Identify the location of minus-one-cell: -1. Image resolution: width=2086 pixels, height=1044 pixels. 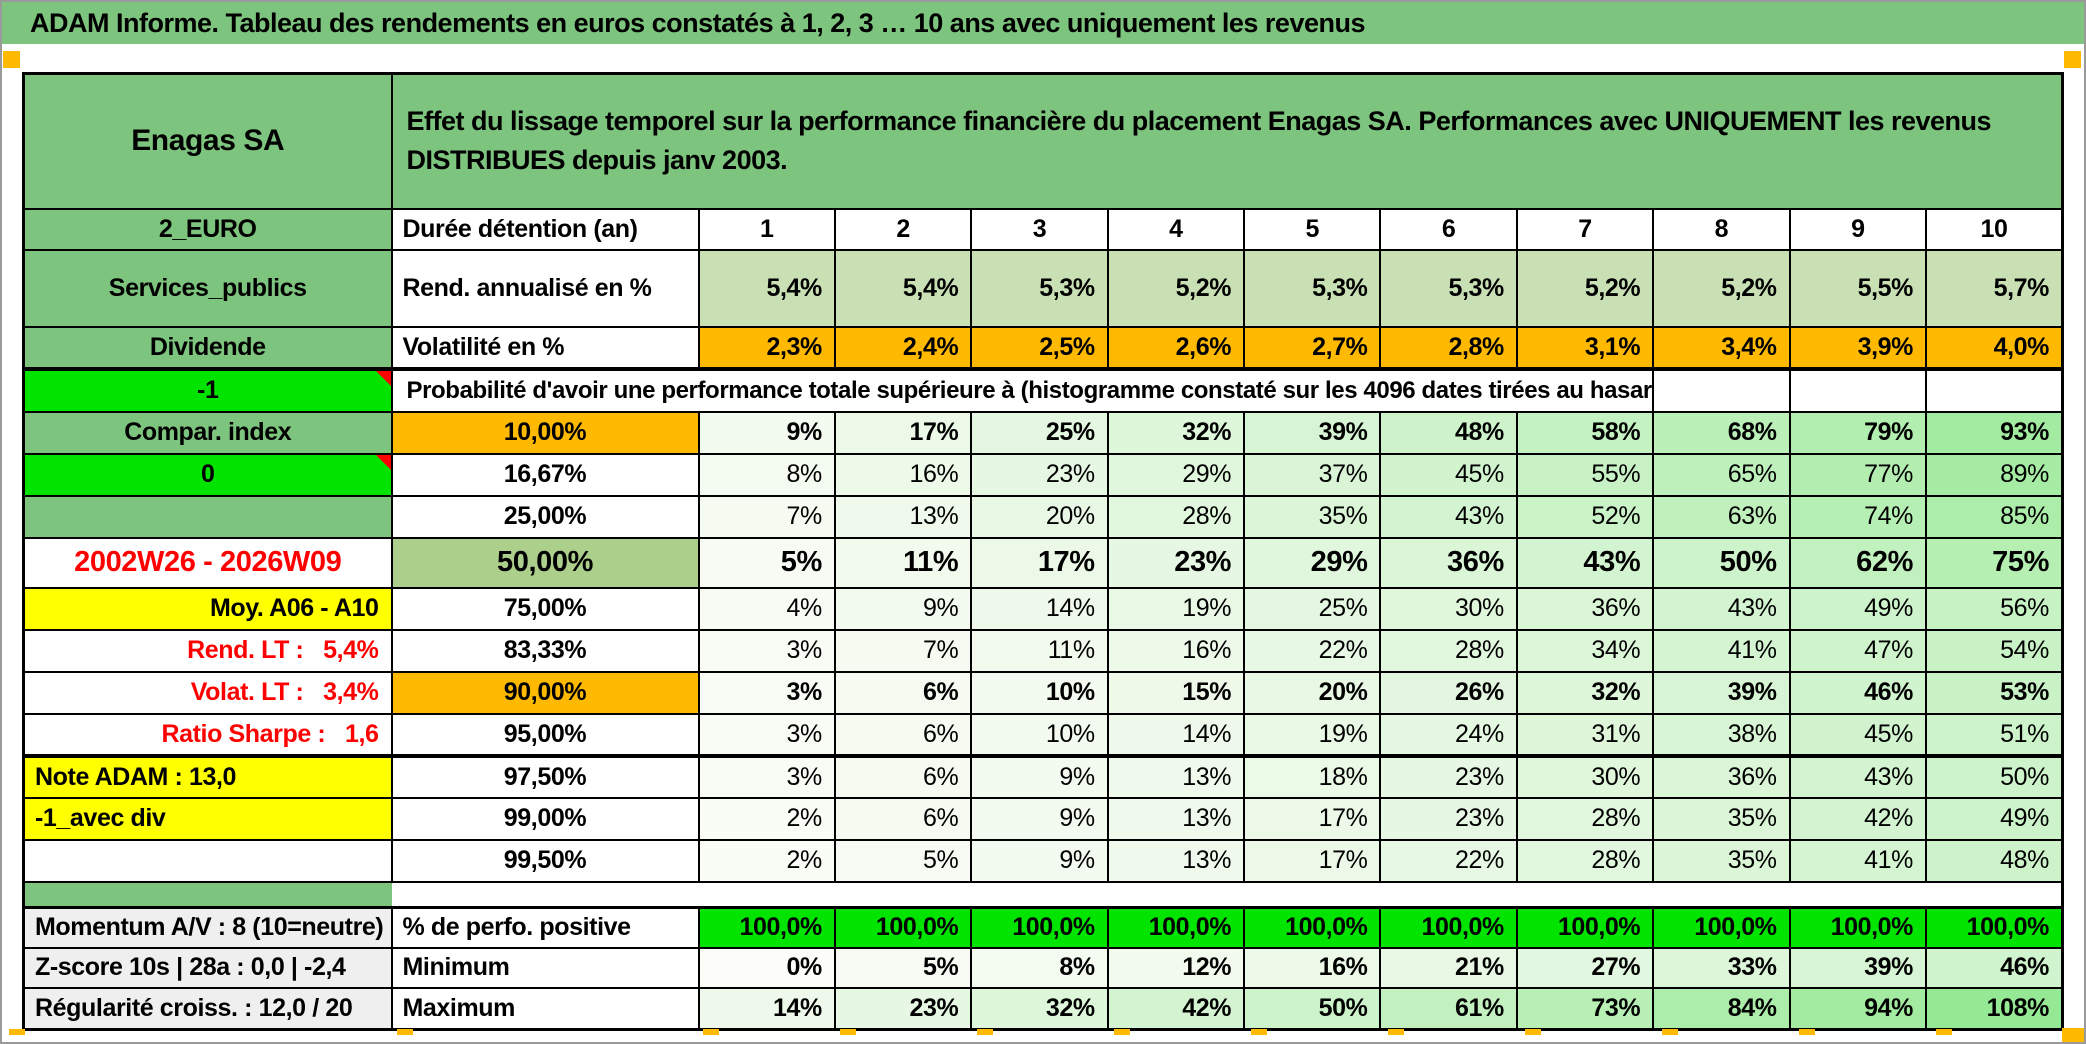
(207, 390).